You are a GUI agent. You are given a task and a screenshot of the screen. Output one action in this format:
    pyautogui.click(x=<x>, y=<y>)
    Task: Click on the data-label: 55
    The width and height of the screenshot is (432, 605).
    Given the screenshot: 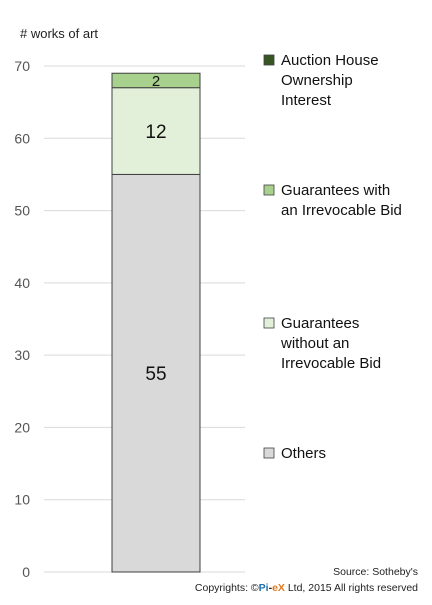 What is the action you would take?
    pyautogui.click(x=155, y=374)
    